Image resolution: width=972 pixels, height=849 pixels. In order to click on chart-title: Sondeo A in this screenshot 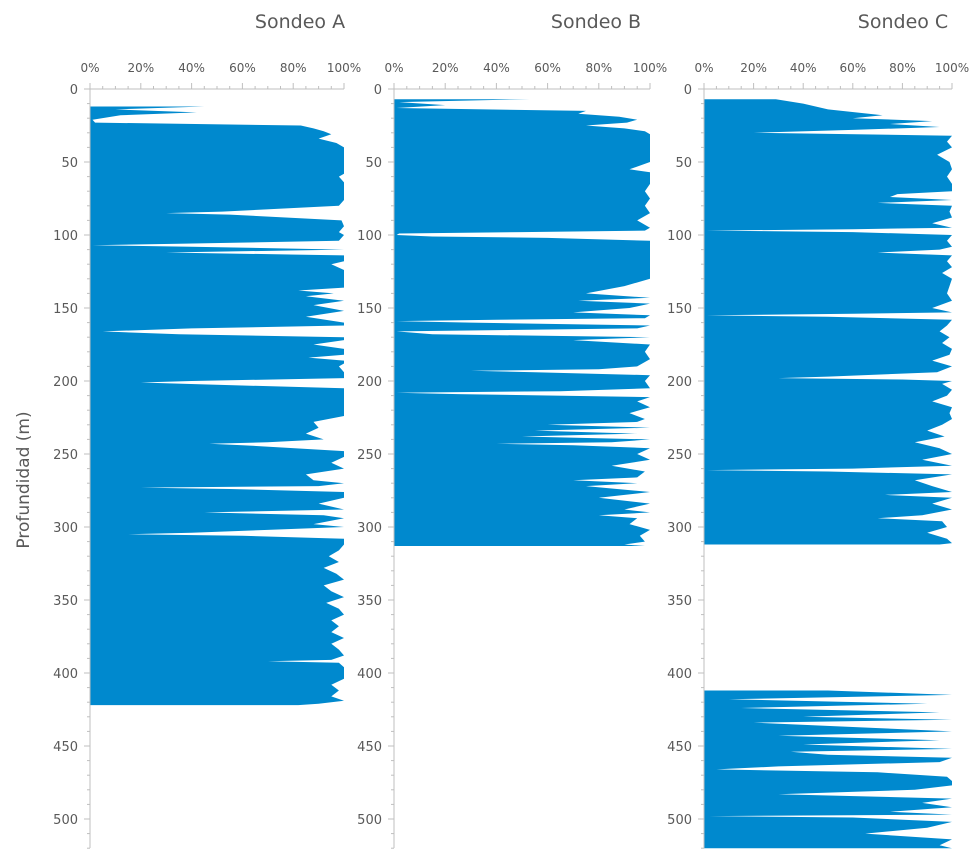, I will do `click(300, 22)`.